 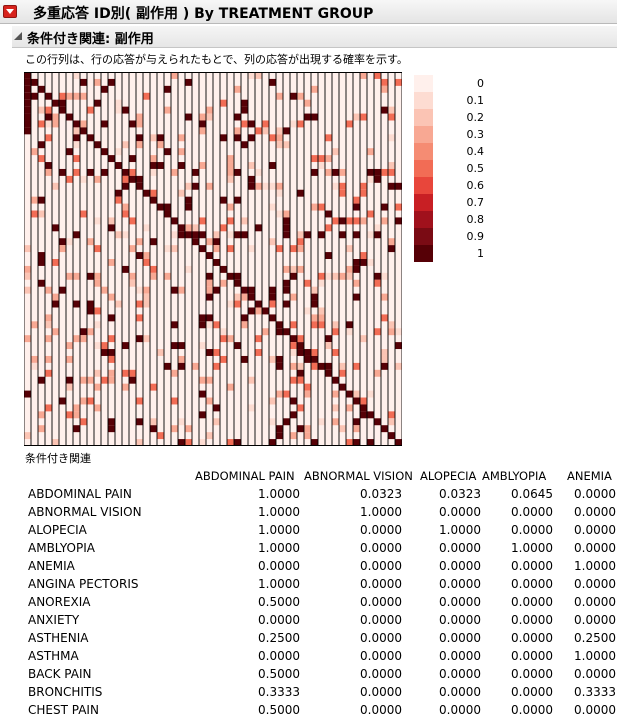 I want to click on row-label: ABDOMINAL PAIN, so click(x=80, y=494).